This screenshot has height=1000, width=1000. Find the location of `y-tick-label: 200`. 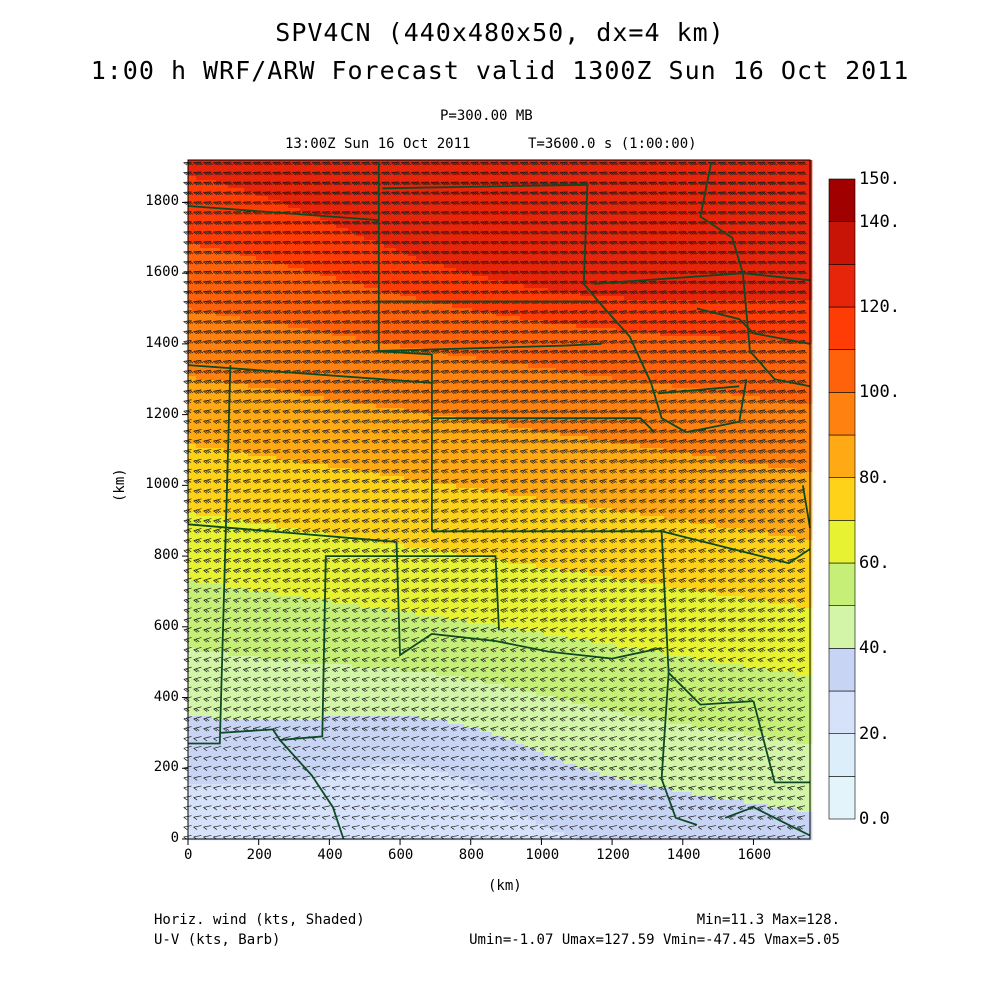

y-tick-label: 200 is located at coordinates (166, 767).